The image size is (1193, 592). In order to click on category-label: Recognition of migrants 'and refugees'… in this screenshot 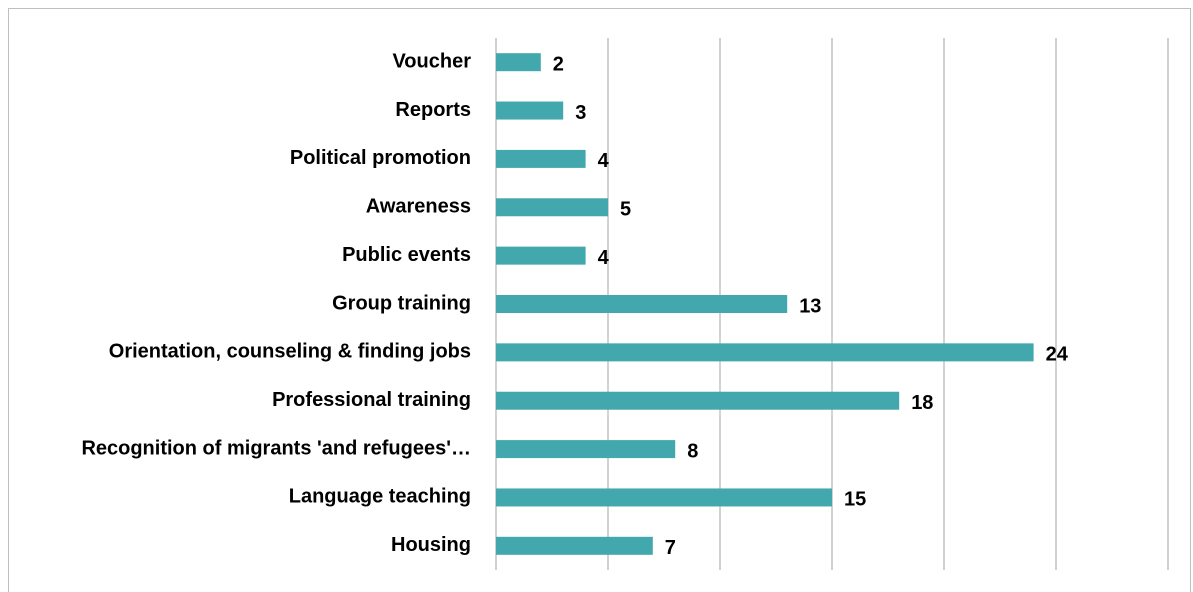, I will do `click(276, 448)`.